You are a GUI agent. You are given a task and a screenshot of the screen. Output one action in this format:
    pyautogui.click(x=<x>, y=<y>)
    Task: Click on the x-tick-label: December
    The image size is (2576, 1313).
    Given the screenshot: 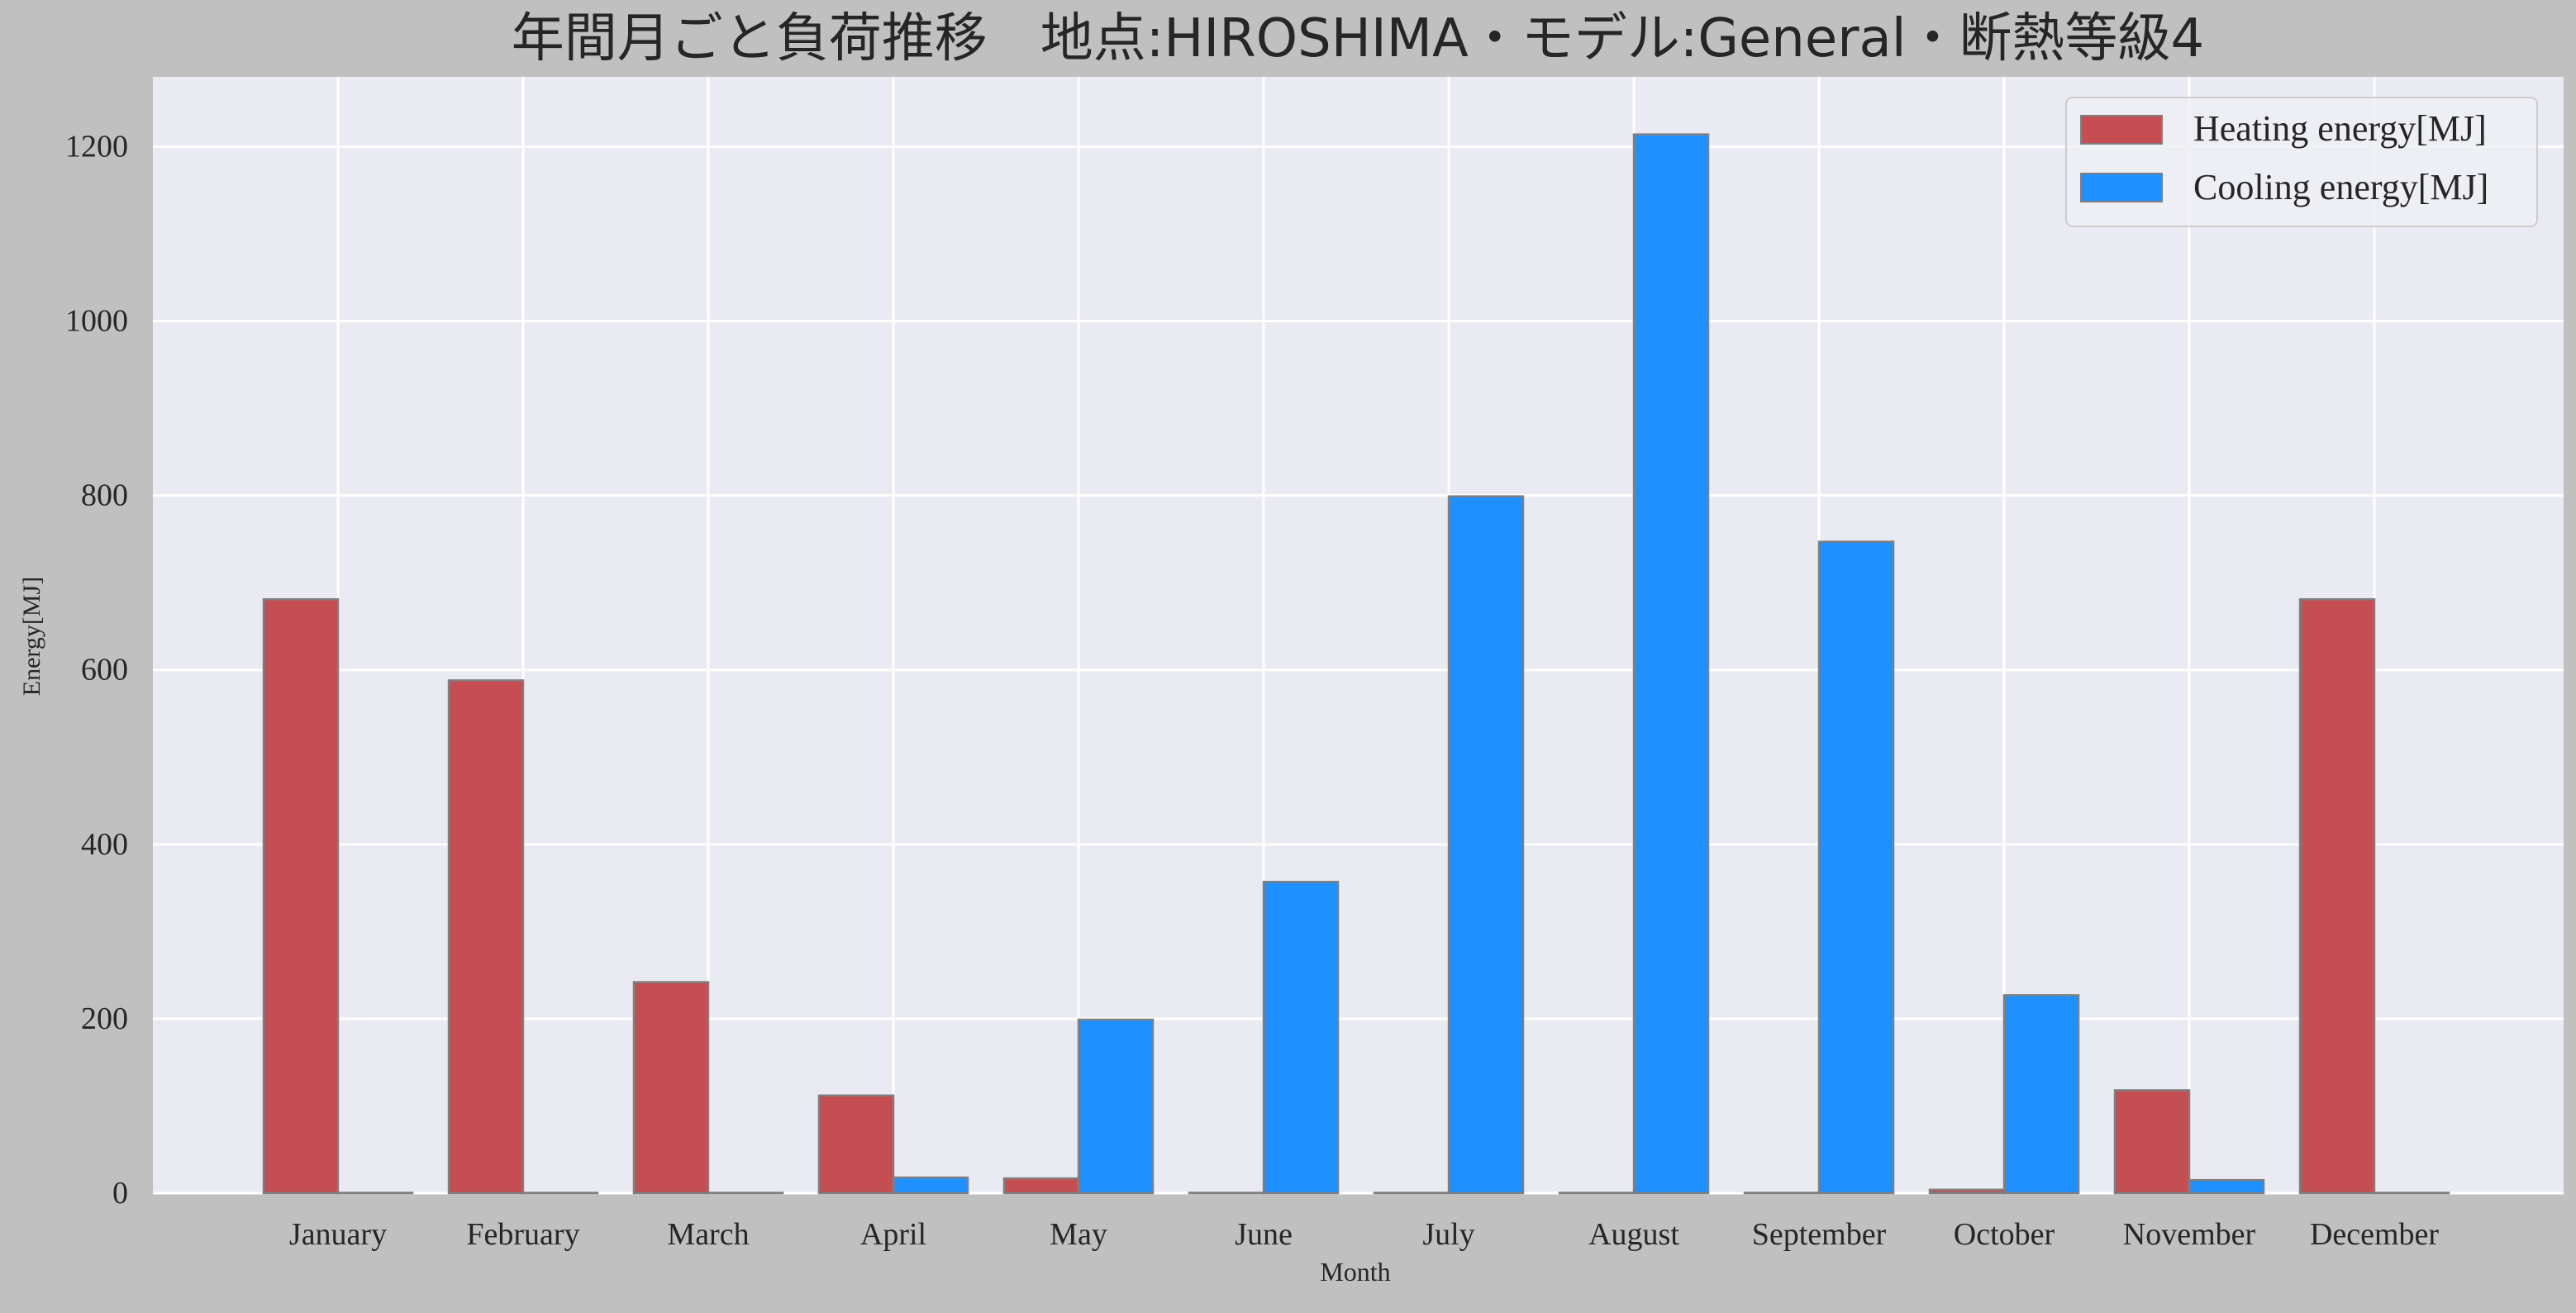 What is the action you would take?
    pyautogui.click(x=2375, y=1235)
    